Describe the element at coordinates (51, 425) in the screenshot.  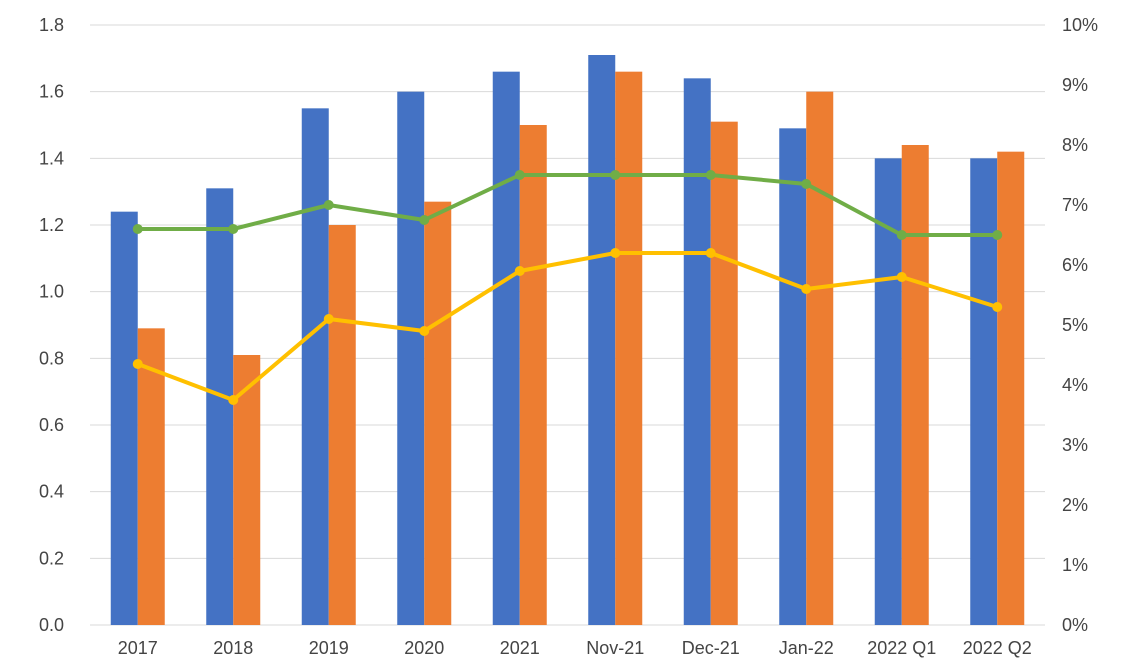
I see `left-tick-label: 0.6` at that location.